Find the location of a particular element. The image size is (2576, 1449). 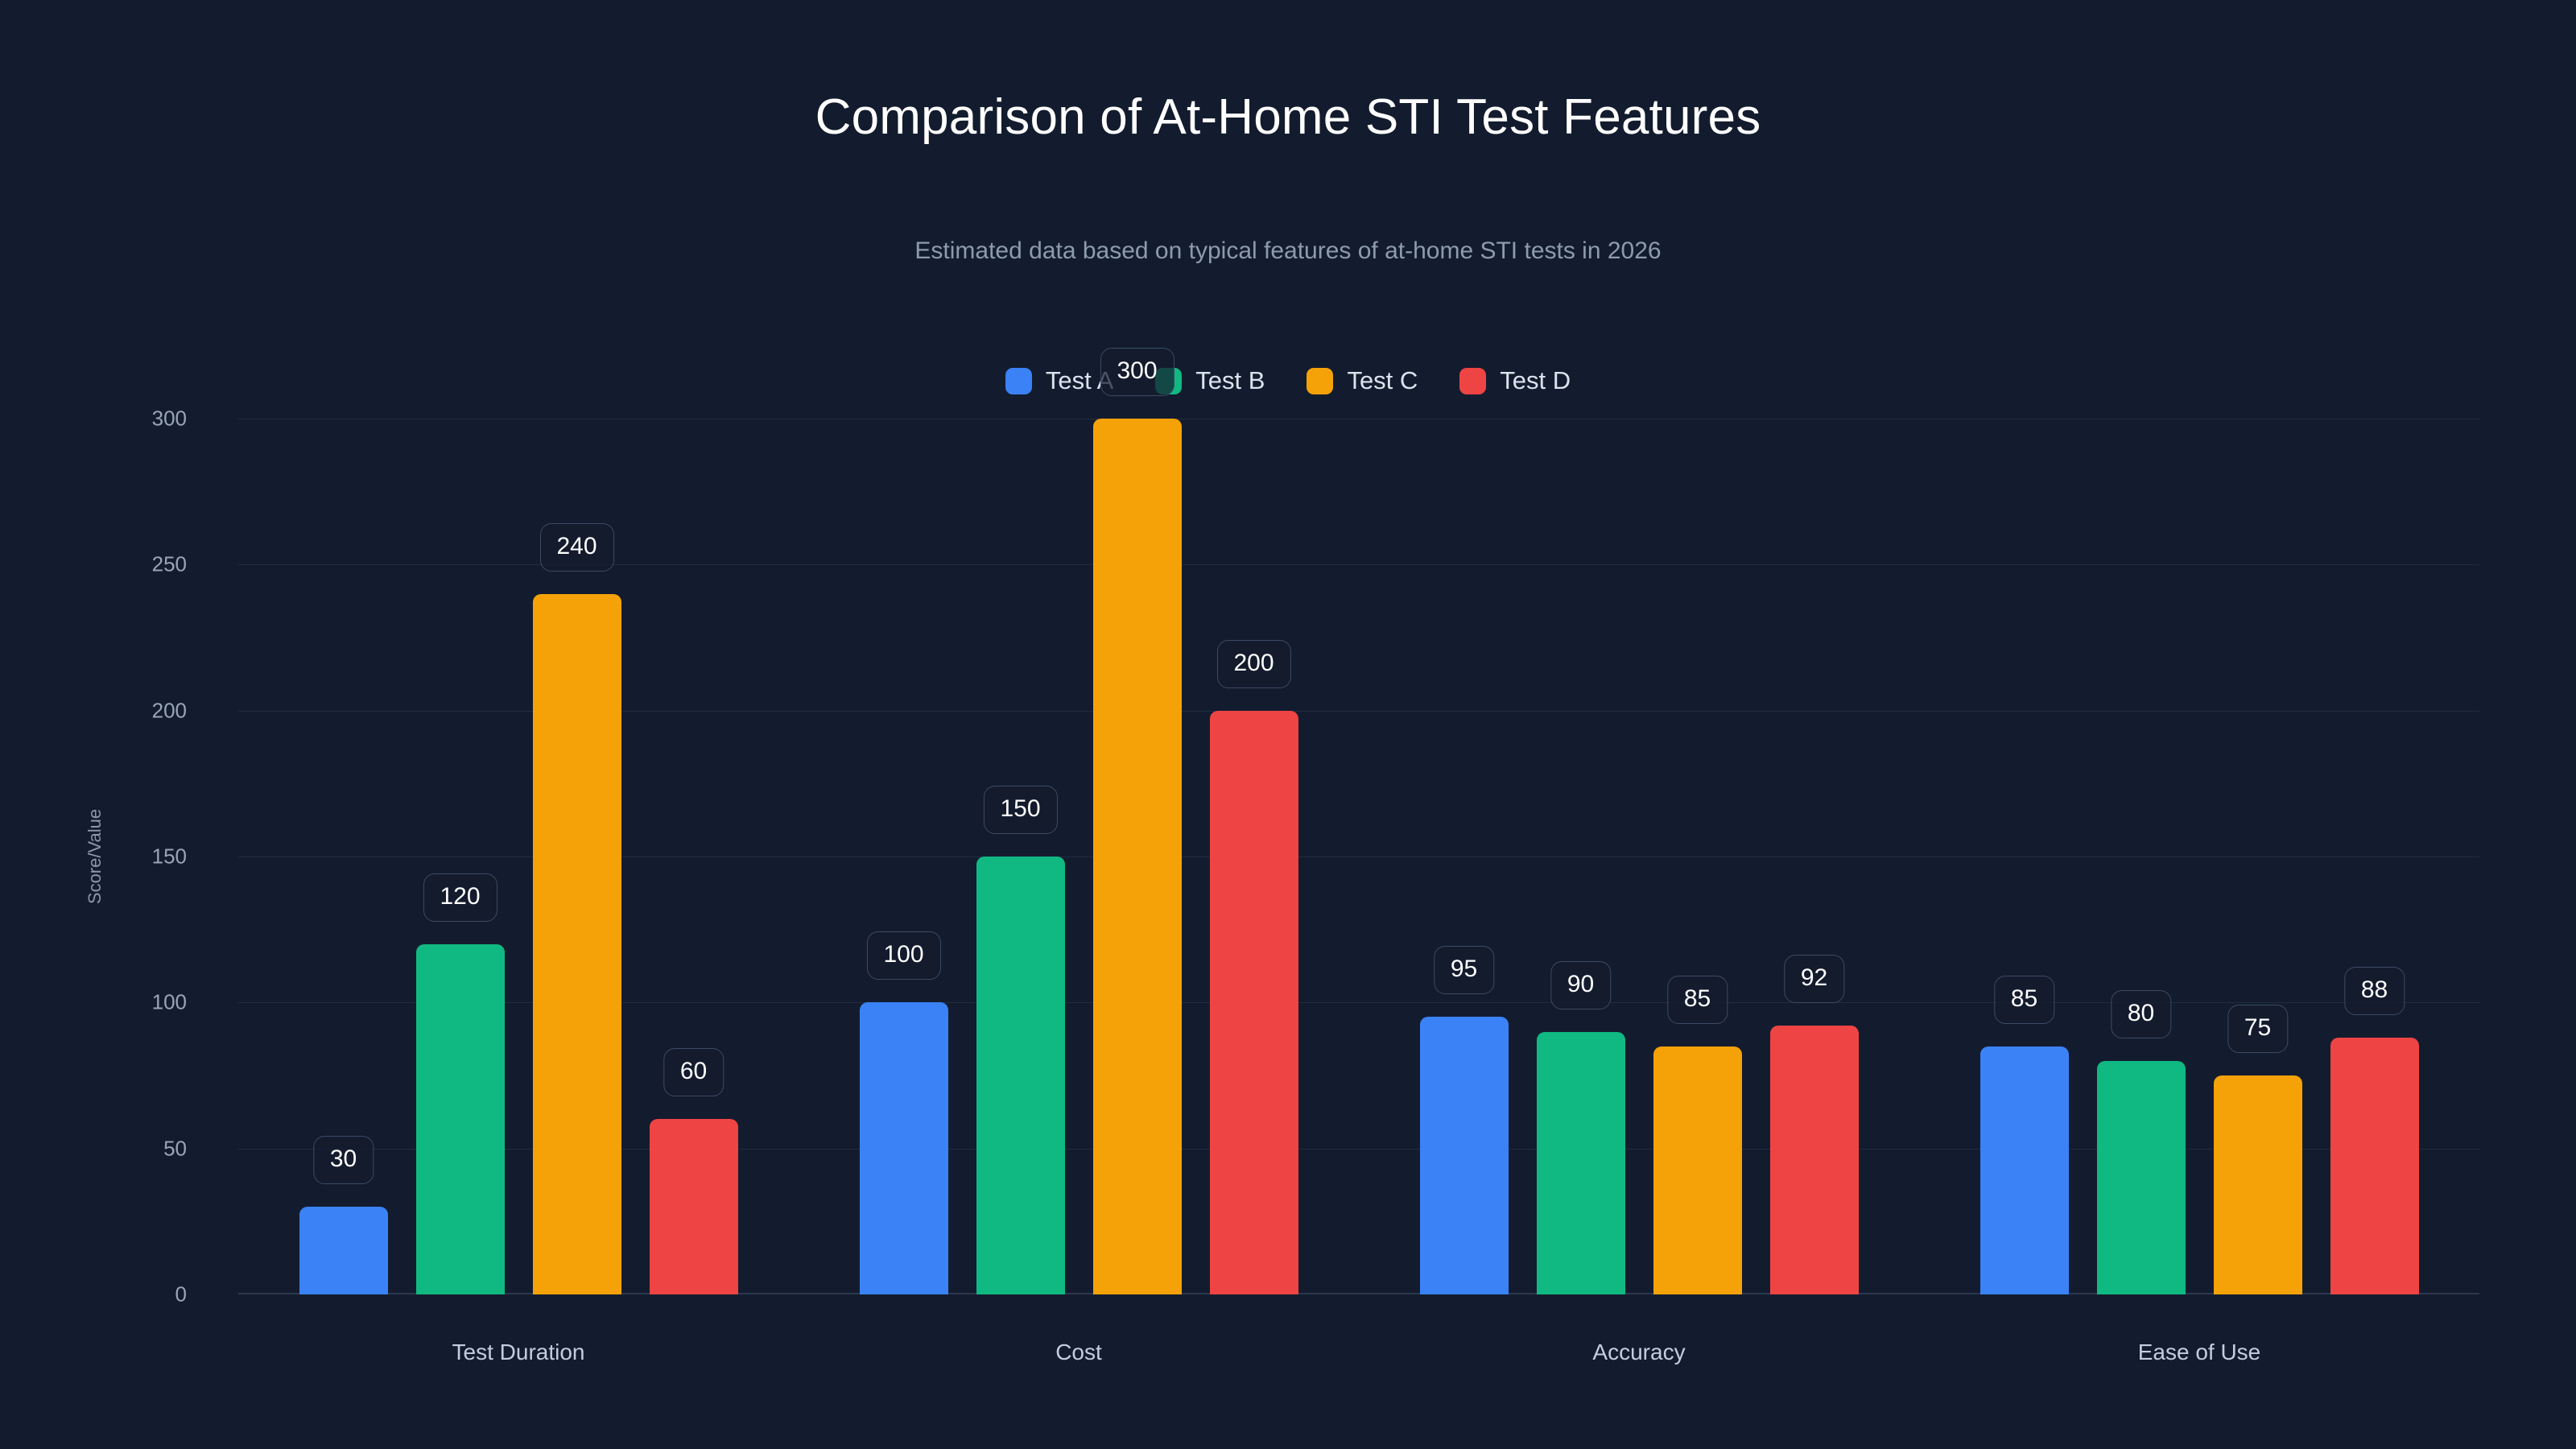

y-axis-ticks: 300 250 200 150 100 50 0 is located at coordinates (101, 857).